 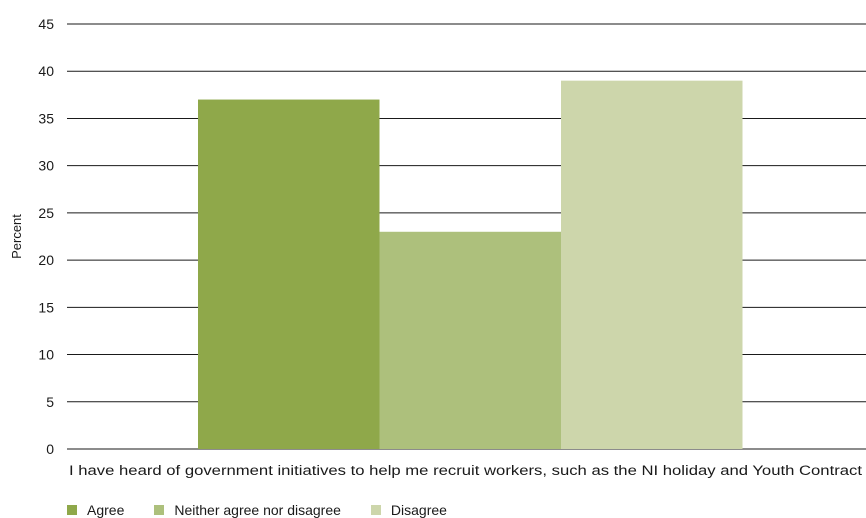 I want to click on y-tick-label: 15, so click(x=46, y=307).